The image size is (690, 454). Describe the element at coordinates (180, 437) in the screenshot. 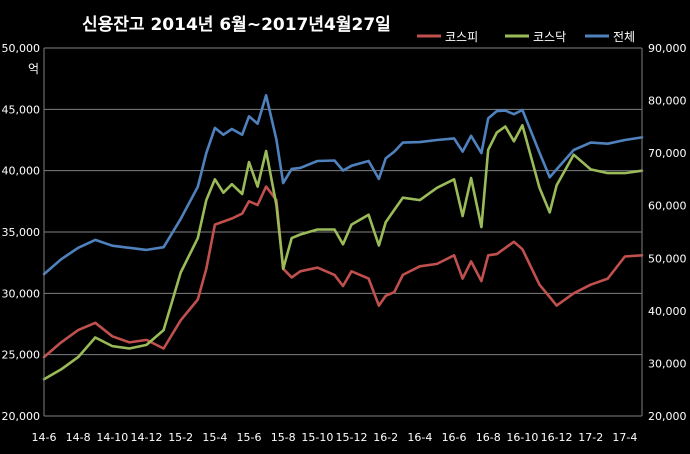

I see `x-tick-label: 15-2` at that location.